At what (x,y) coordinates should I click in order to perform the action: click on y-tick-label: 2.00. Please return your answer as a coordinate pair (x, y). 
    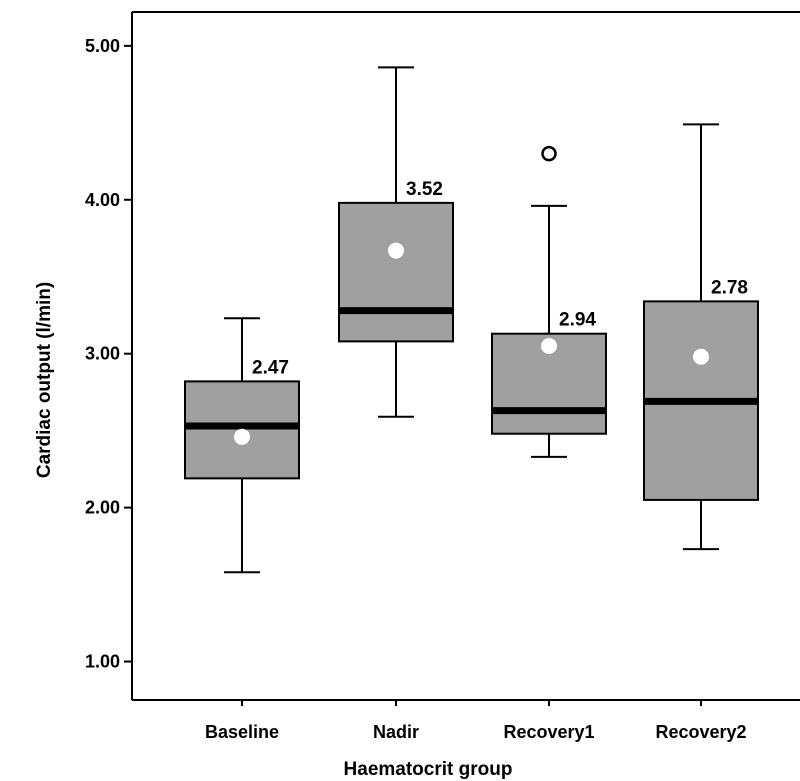
    Looking at the image, I should click on (102, 508).